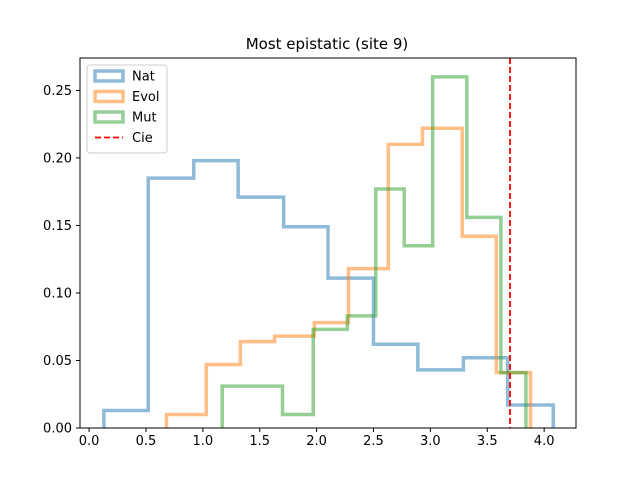  Describe the element at coordinates (57, 91) in the screenshot. I see `y-tick-label: 0.25` at that location.